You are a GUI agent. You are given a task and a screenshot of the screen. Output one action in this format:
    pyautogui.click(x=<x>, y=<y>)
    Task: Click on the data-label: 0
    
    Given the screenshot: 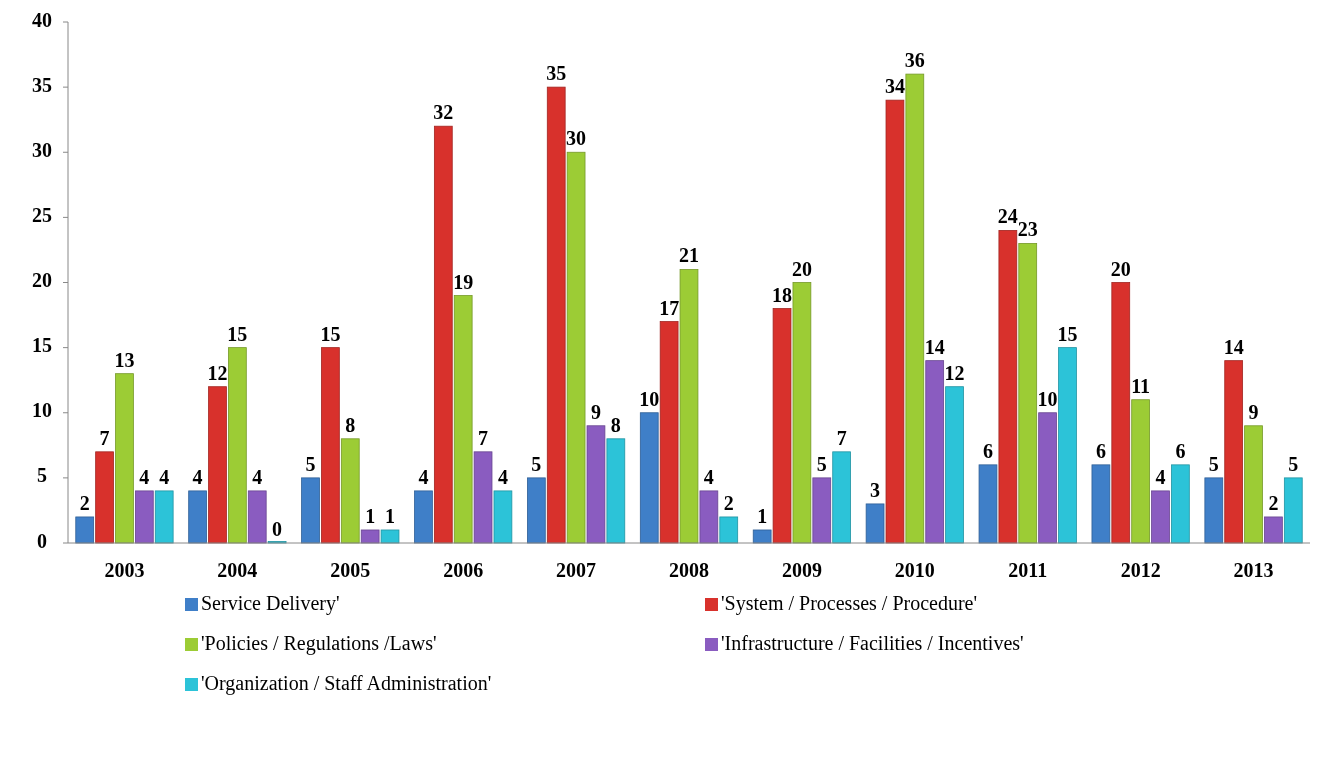 What is the action you would take?
    pyautogui.click(x=277, y=529)
    